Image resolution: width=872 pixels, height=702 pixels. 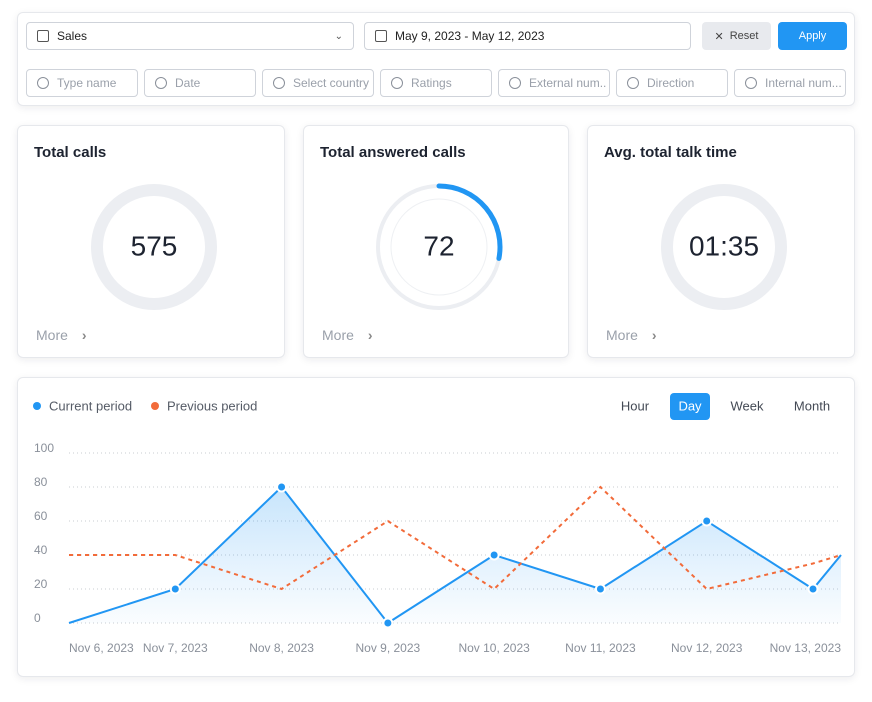 What do you see at coordinates (212, 405) in the screenshot?
I see `legend-label: Previous period` at bounding box center [212, 405].